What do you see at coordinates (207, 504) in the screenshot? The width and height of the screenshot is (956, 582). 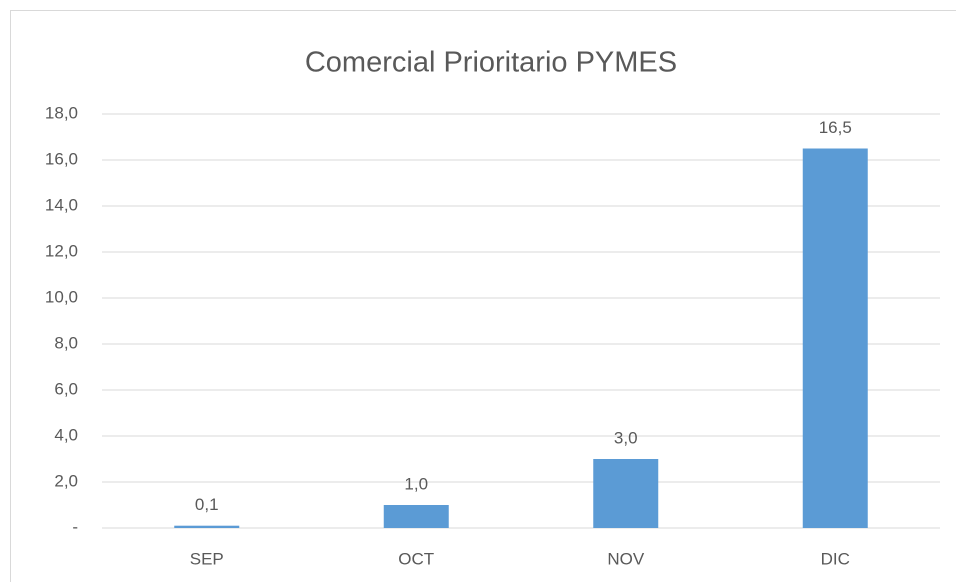 I see `data-label: 0,1` at bounding box center [207, 504].